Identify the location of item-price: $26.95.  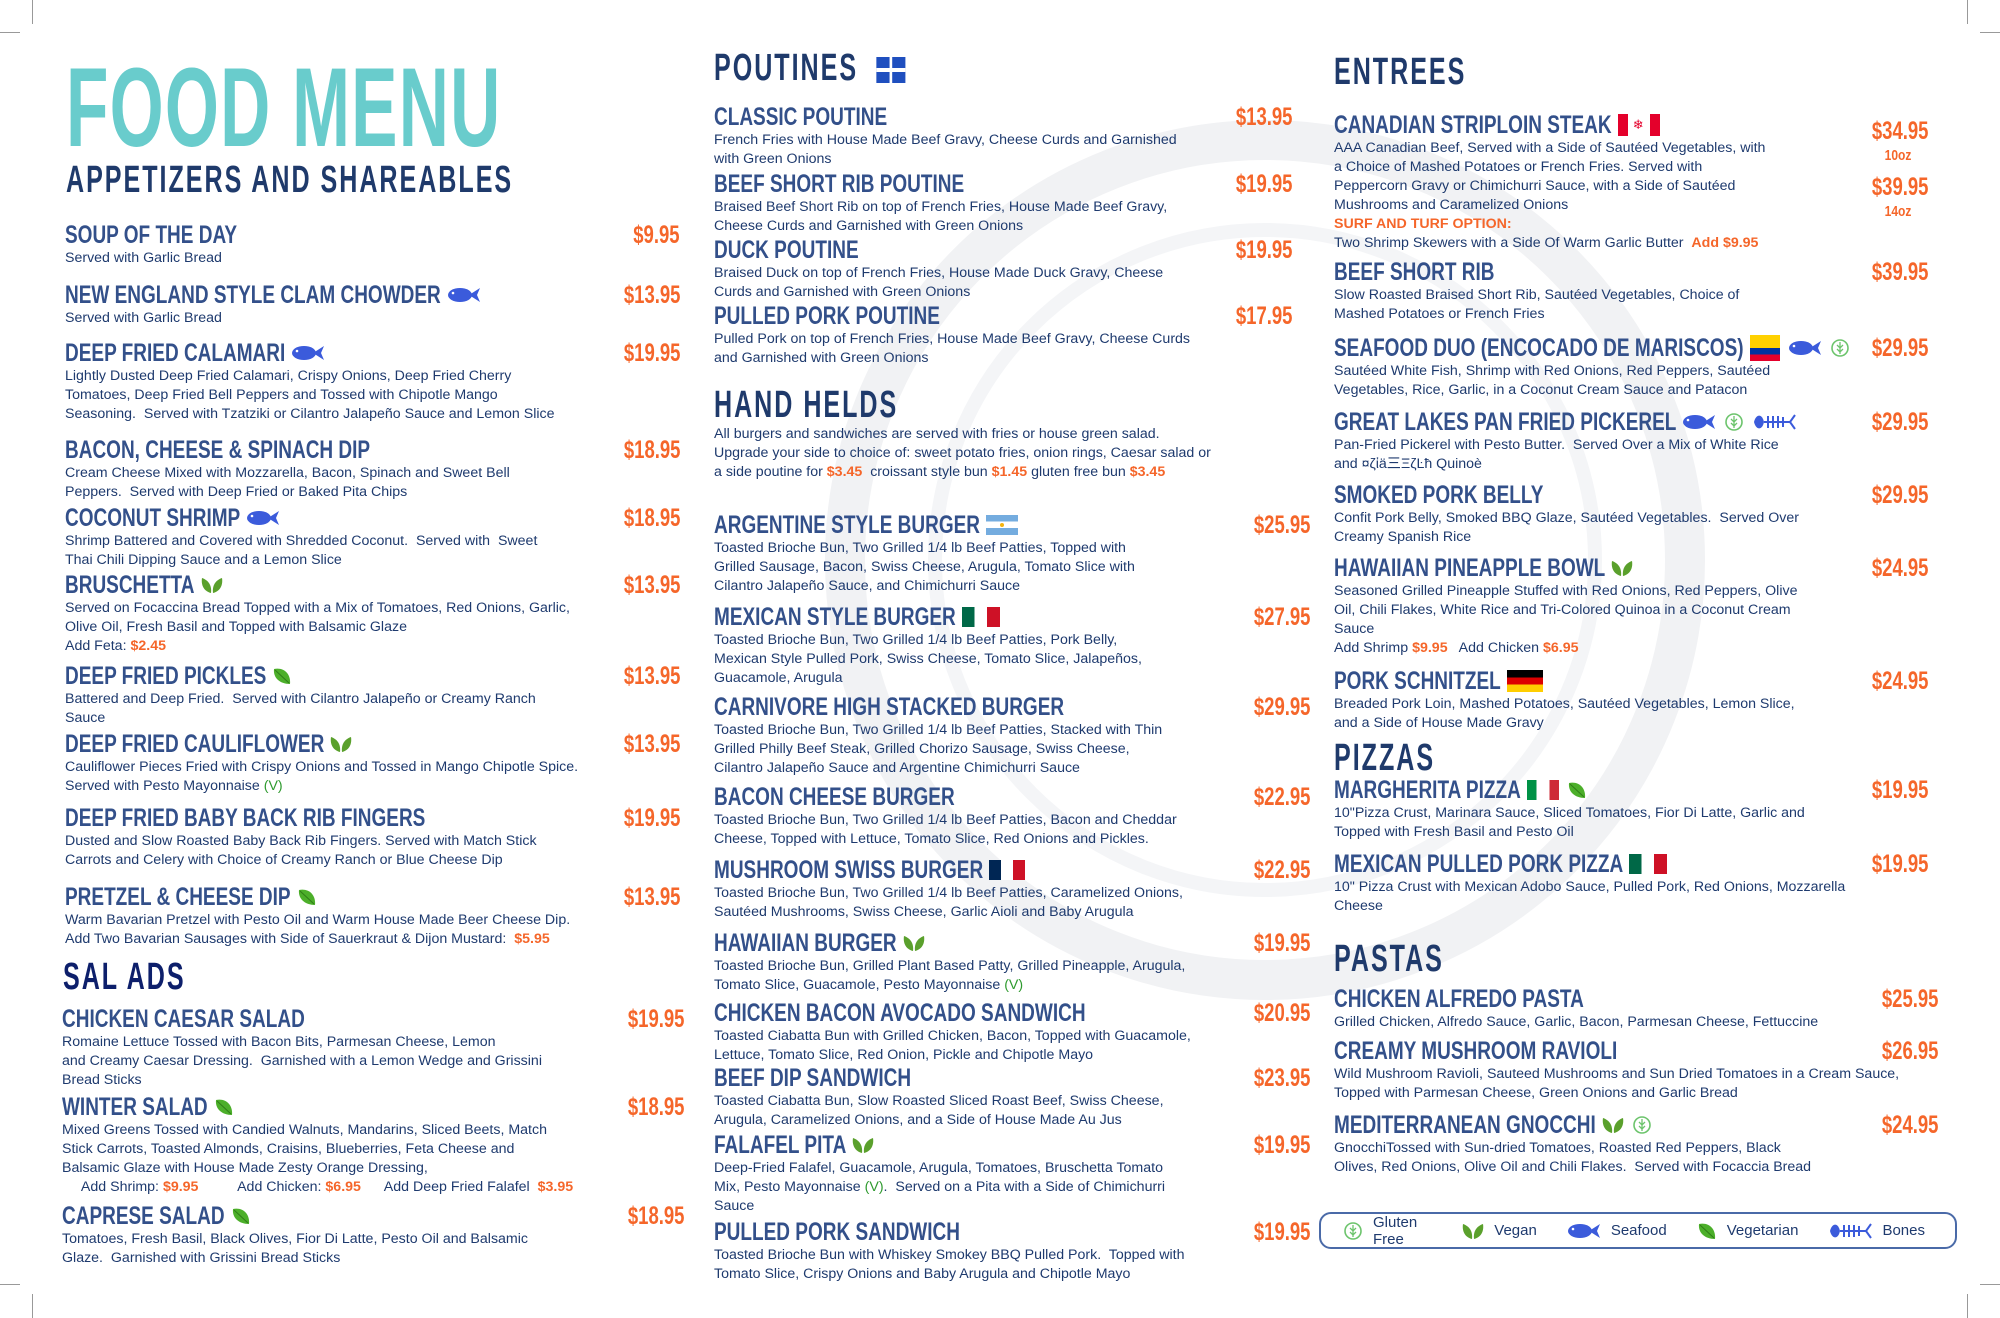
(1909, 1051).